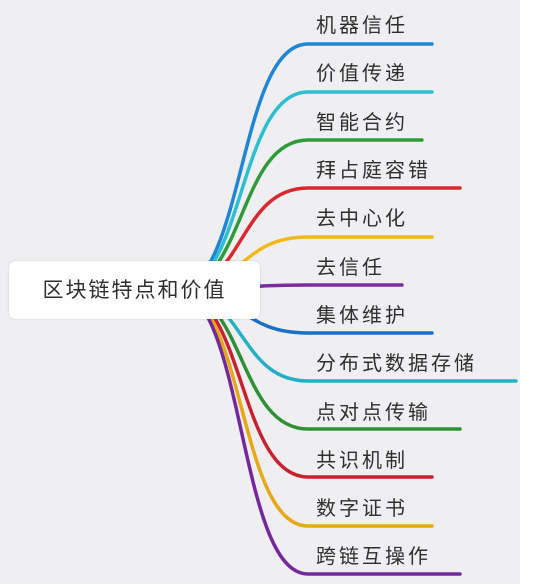 The width and height of the screenshot is (541, 584). I want to click on branch-label-collective-maintenance: 集体维护, so click(362, 315).